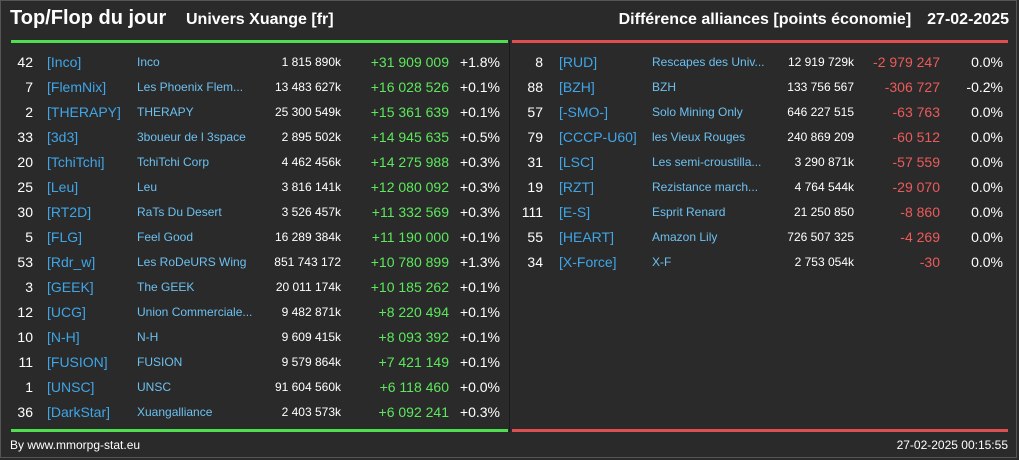 This screenshot has height=460, width=1019. I want to click on percent-cell: +0.5%, so click(479, 137).